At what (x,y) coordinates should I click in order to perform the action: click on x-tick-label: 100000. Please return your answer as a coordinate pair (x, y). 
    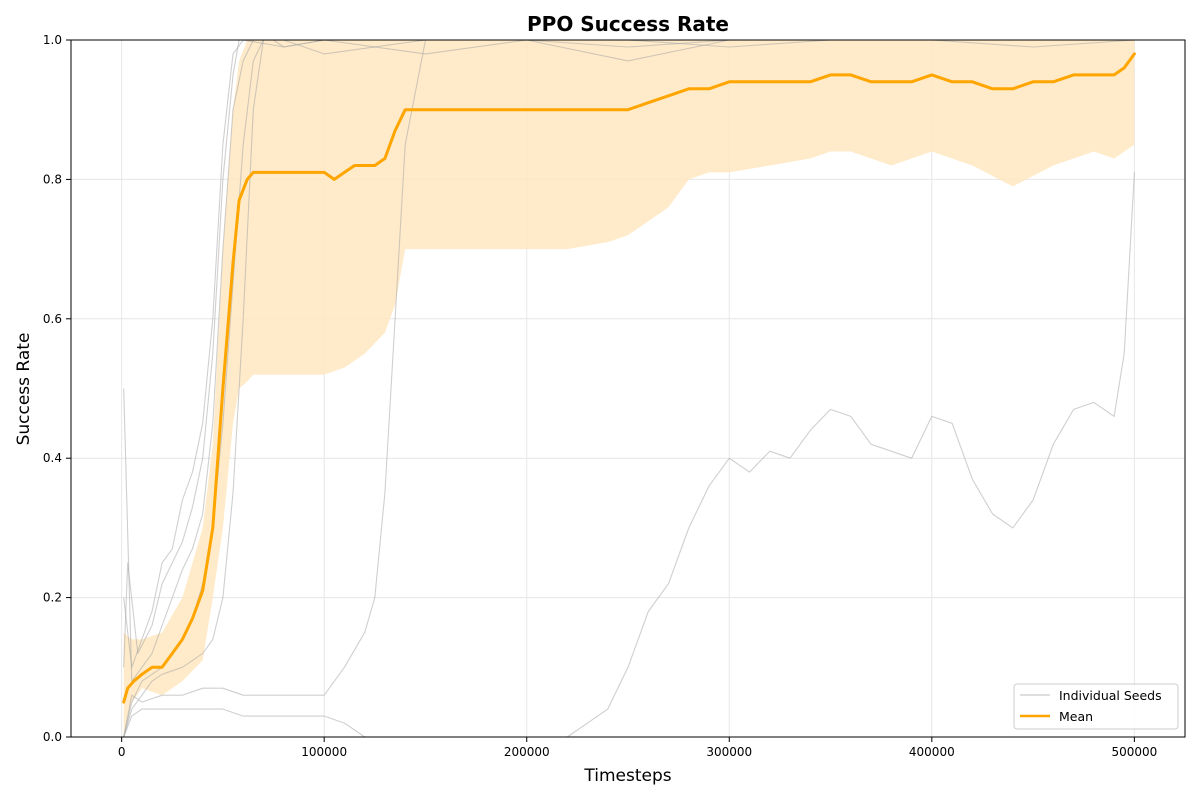
    Looking at the image, I should click on (324, 752).